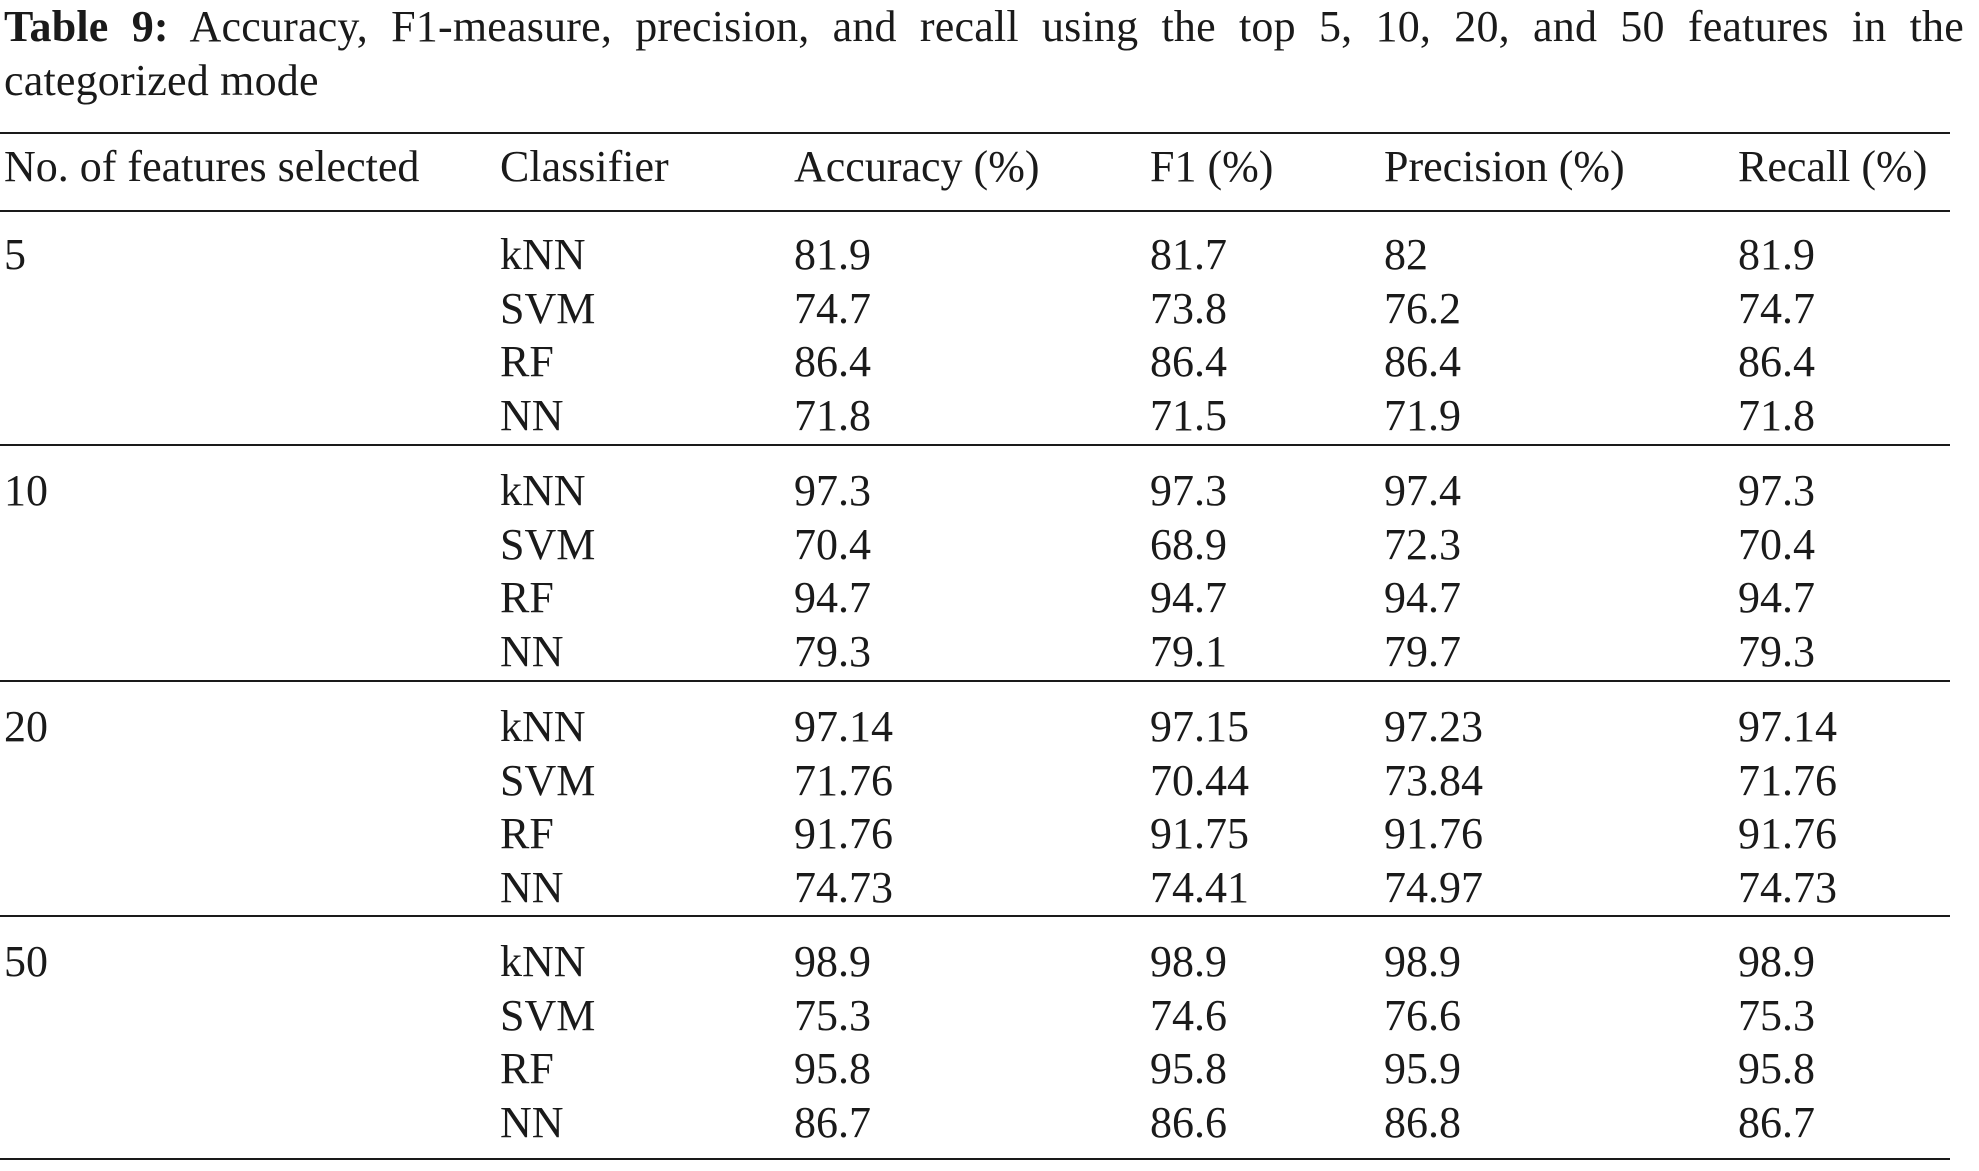 The height and width of the screenshot is (1171, 1979). I want to click on recall-cell: 79.3, so click(1776, 651).